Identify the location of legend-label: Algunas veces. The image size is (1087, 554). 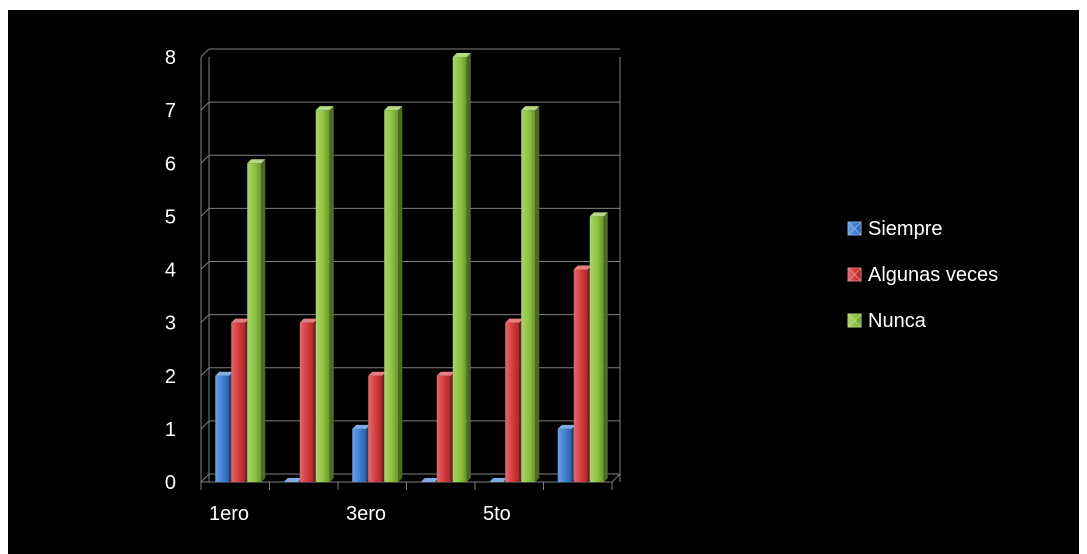
(933, 275).